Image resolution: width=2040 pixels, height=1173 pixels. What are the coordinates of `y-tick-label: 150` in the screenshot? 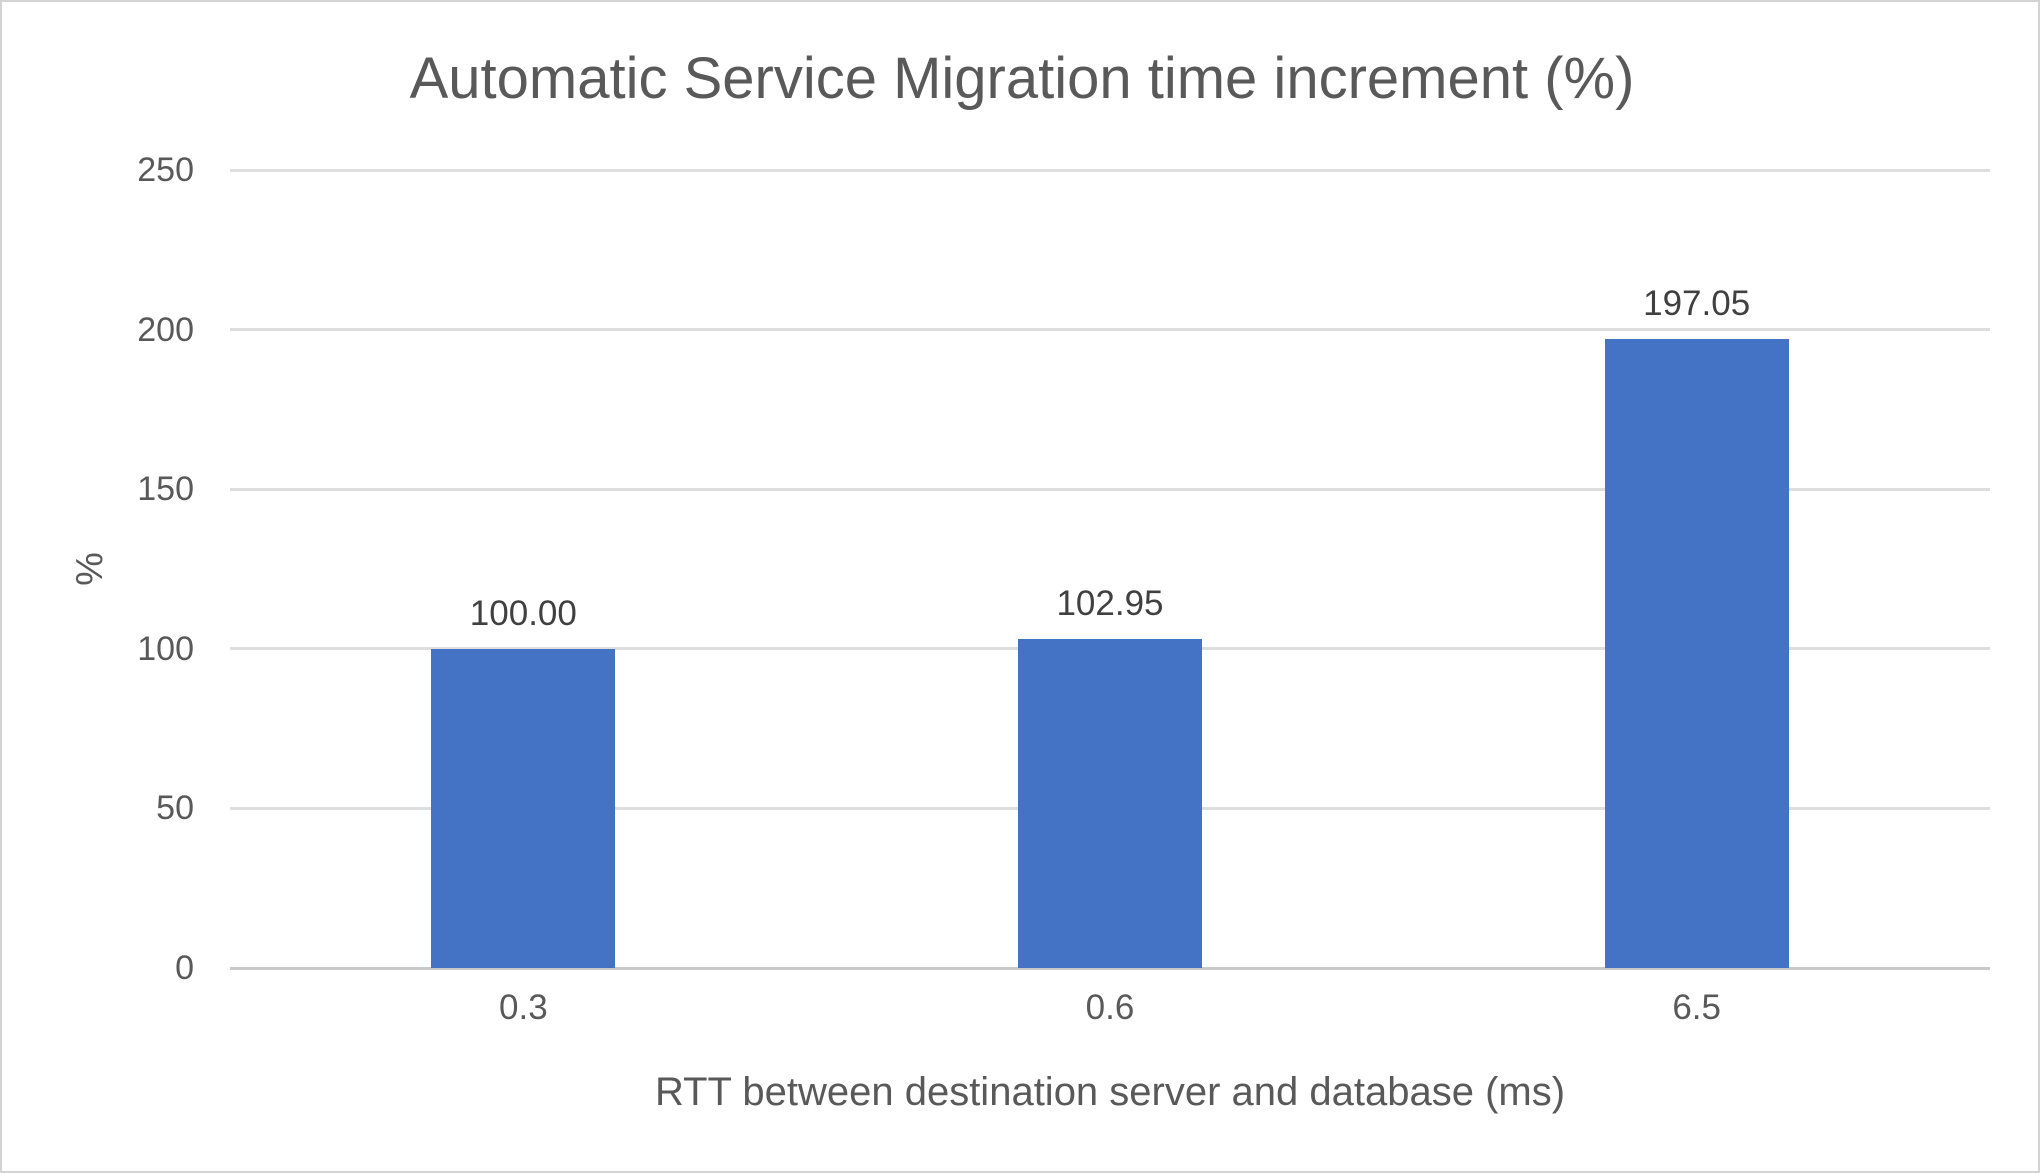 It's located at (165, 489).